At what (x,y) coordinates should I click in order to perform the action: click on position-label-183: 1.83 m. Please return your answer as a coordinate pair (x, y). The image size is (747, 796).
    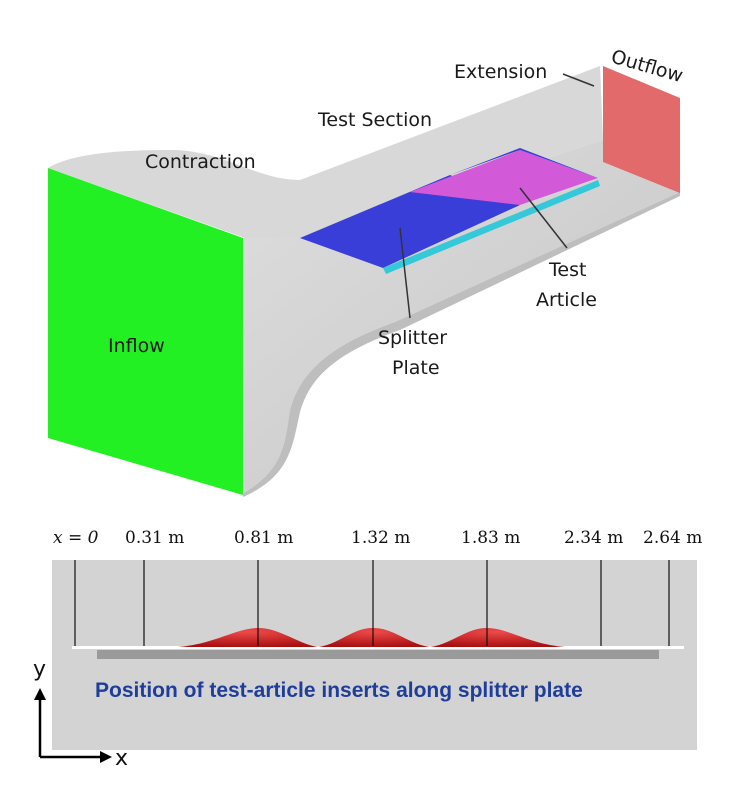
    Looking at the image, I should click on (490, 538).